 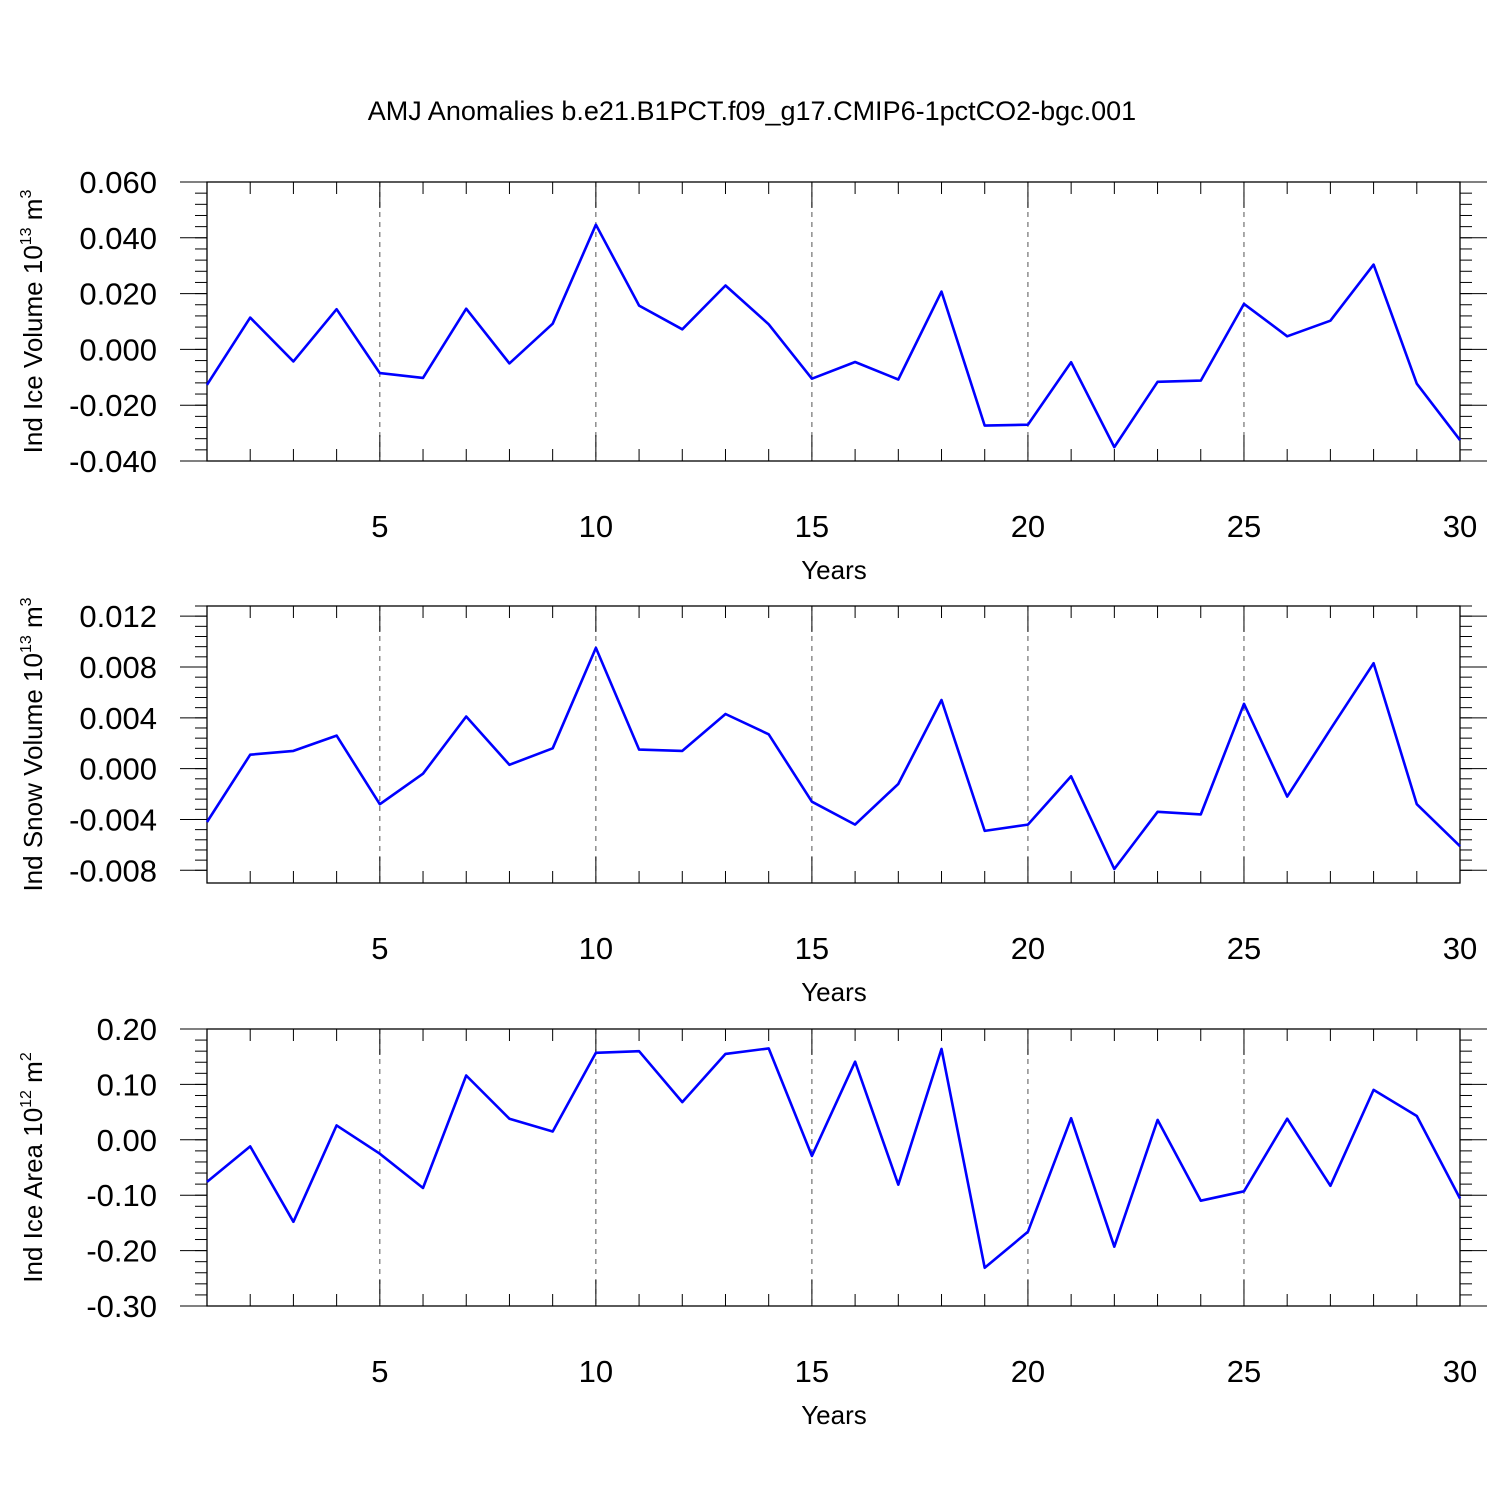 I want to click on y-tick-label: -0.10, so click(x=121, y=1195).